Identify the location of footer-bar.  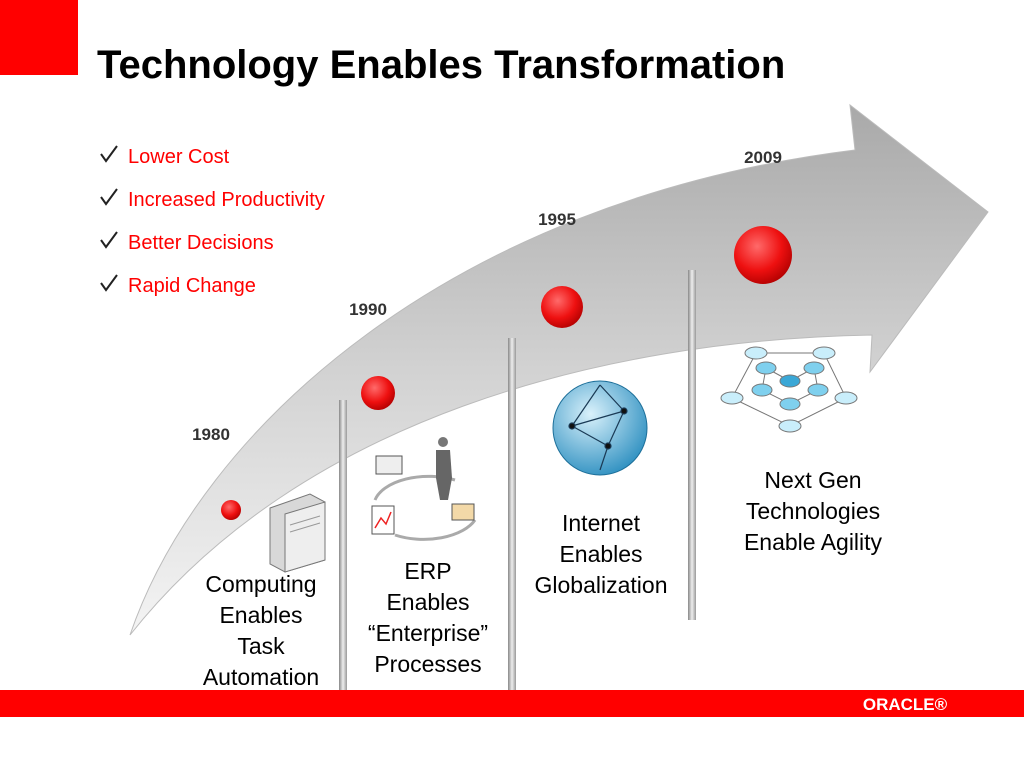
(512, 703).